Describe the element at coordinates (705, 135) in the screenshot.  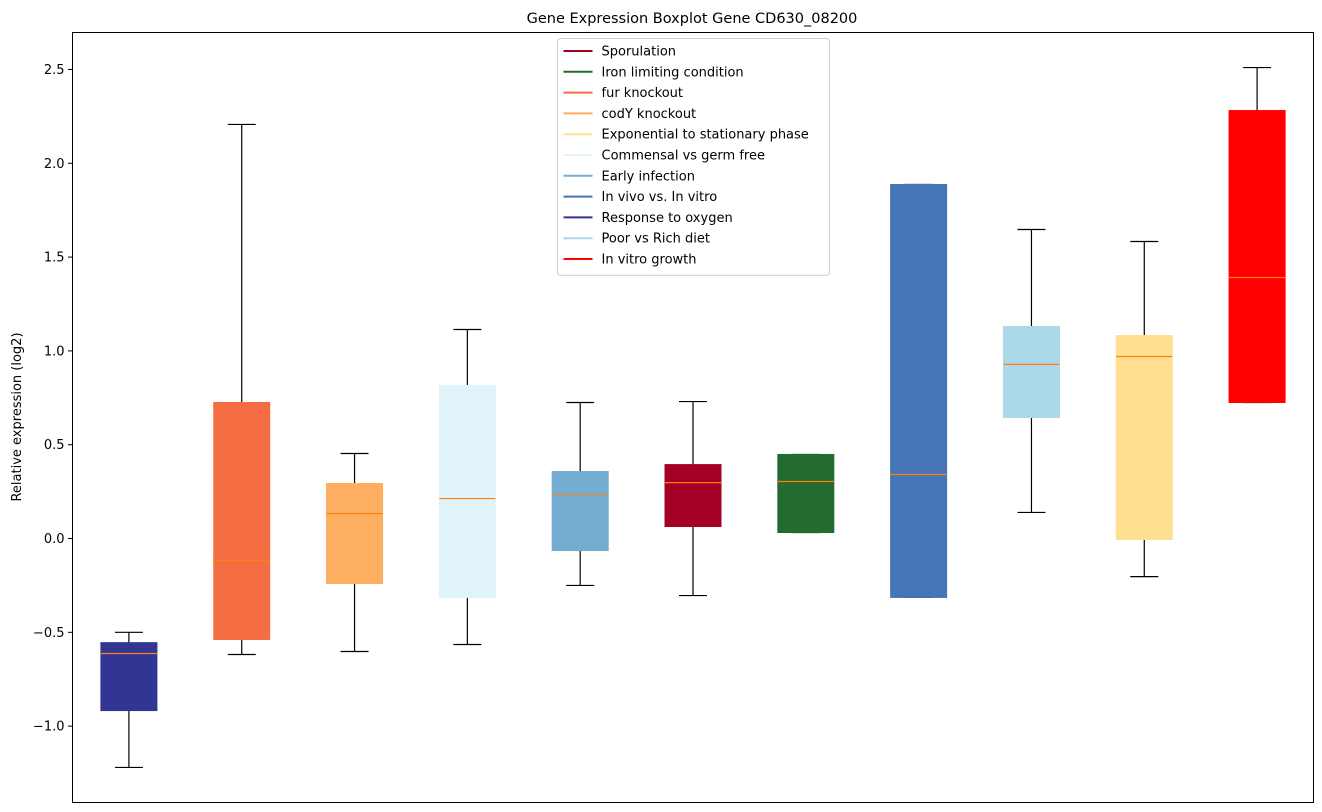
I see `legend-label: Exponential to stationary phase` at that location.